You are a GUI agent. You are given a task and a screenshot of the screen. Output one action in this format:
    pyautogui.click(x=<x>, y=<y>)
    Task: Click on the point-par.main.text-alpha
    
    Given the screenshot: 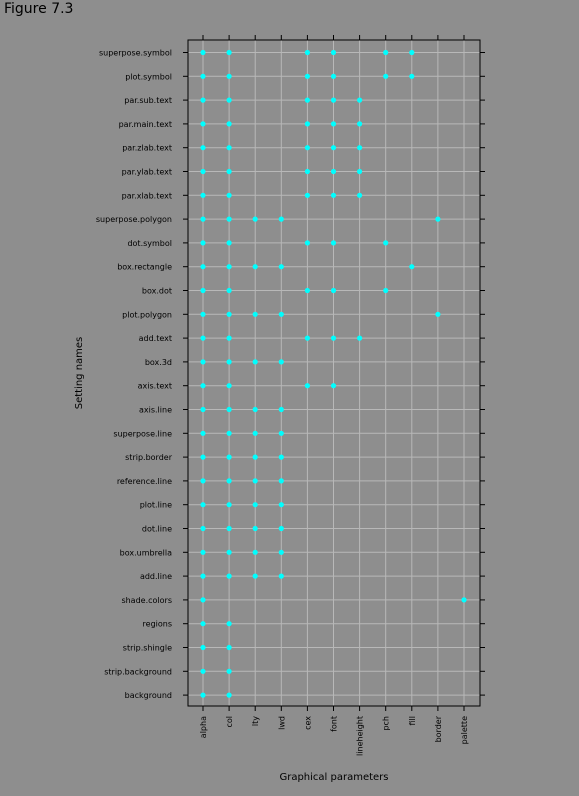 What is the action you would take?
    pyautogui.click(x=203, y=124)
    